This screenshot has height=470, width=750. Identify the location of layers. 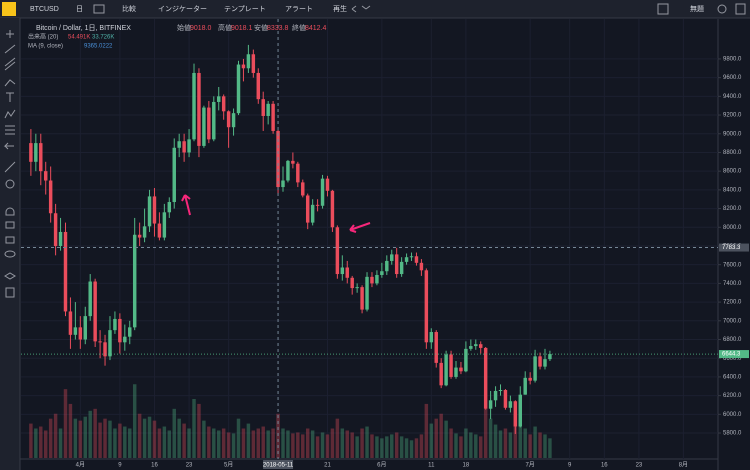
(10, 276).